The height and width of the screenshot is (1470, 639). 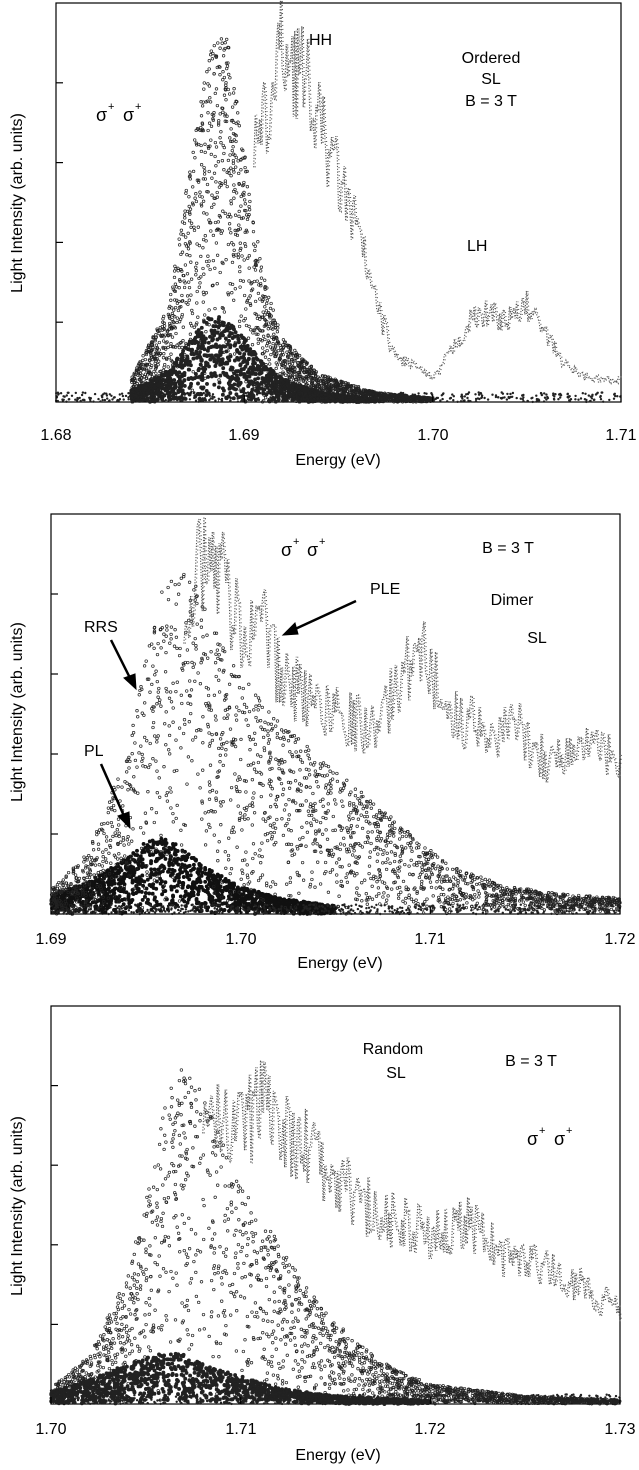 I want to click on series-rrs, so click(x=282, y=220).